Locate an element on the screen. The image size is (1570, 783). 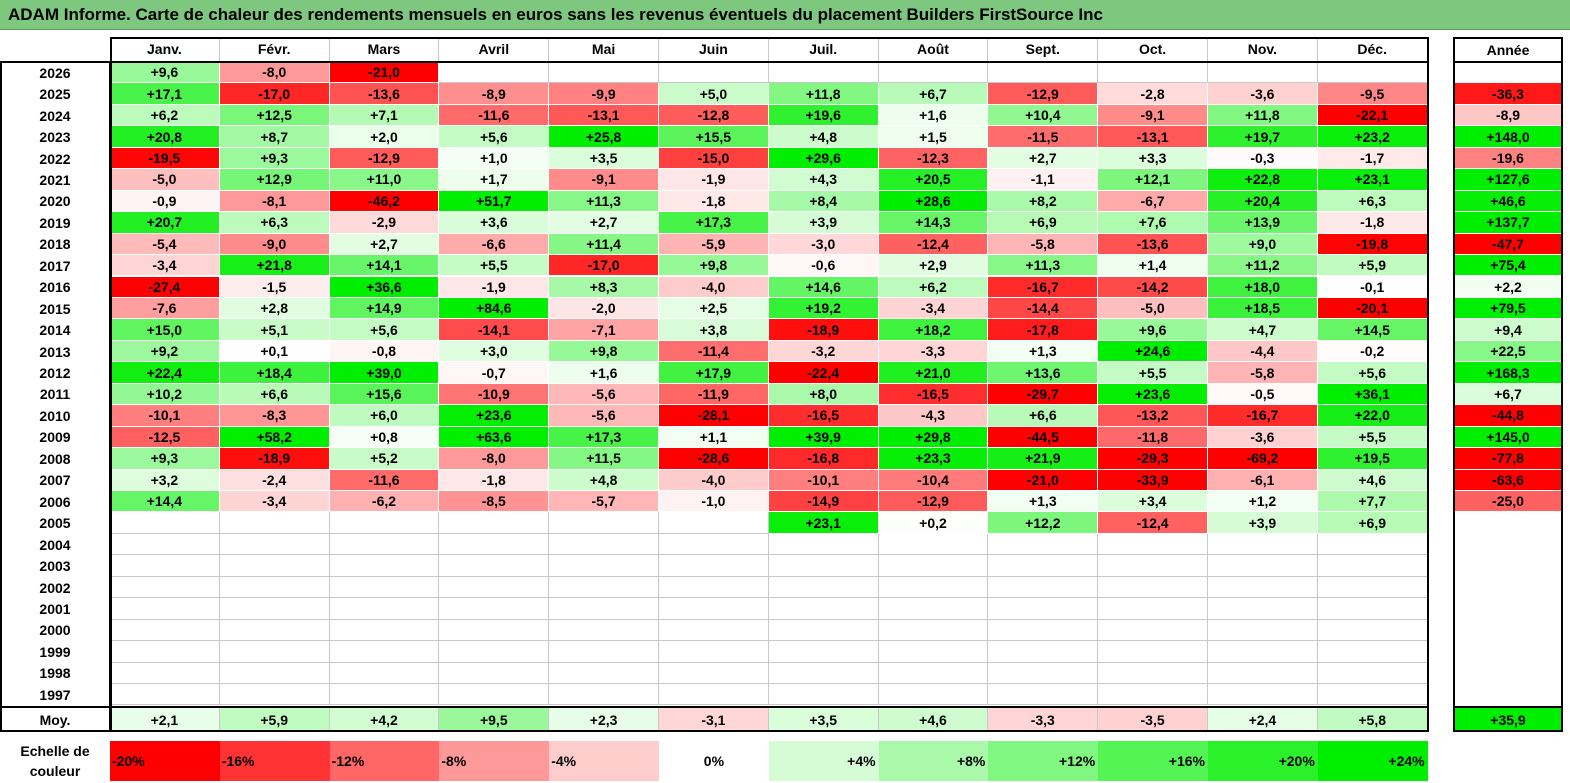
heatmap-cell: -3,6 is located at coordinates (1263, 94).